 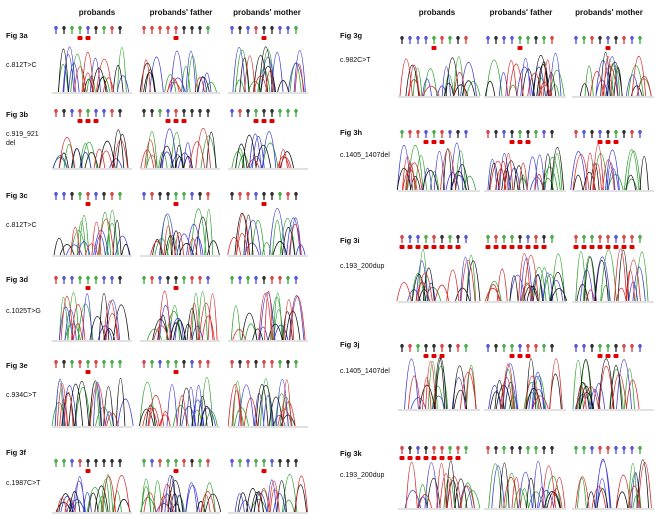 I want to click on fig-3e-mutation: c.934C>T, so click(x=21, y=395).